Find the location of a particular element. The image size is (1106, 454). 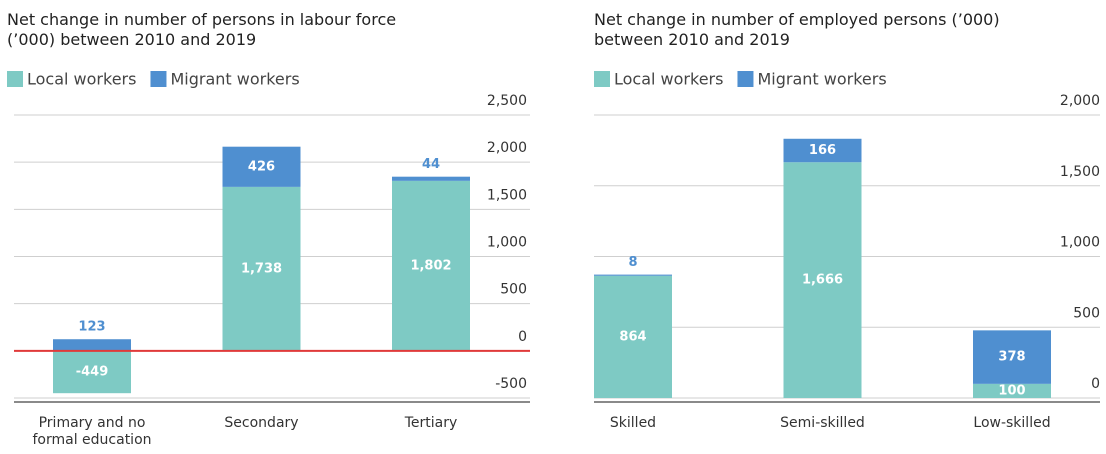

x-tick-label: Secondary is located at coordinates (261, 423).